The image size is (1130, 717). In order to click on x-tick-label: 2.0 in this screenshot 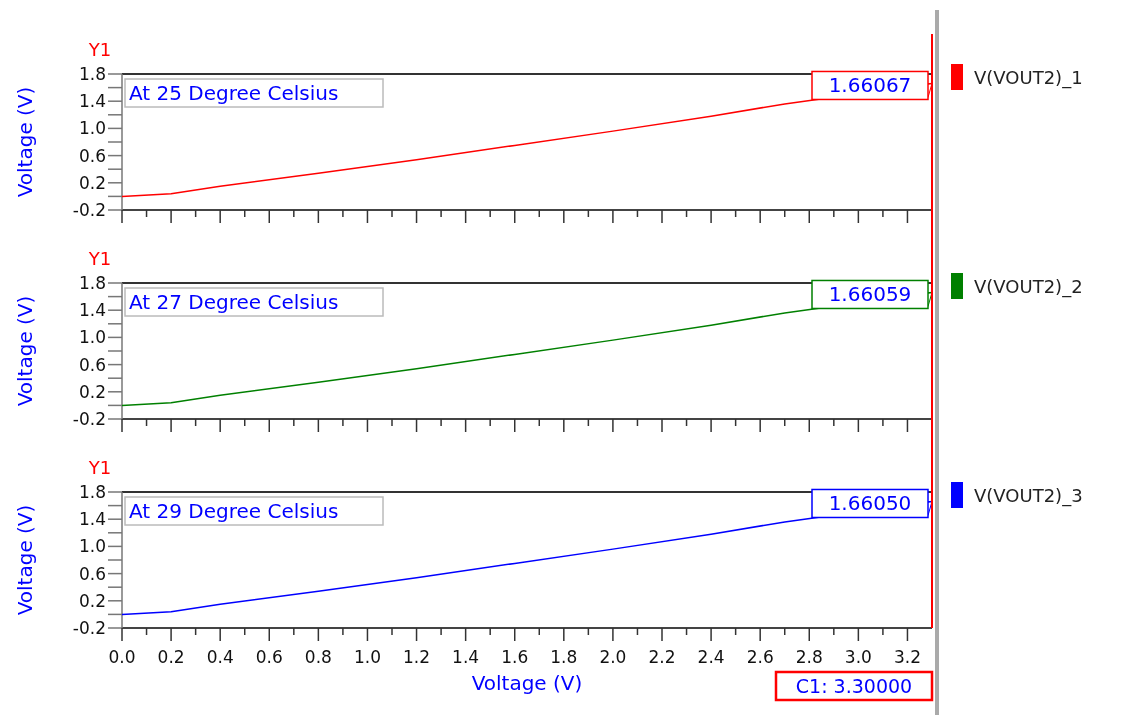, I will do `click(613, 657)`.